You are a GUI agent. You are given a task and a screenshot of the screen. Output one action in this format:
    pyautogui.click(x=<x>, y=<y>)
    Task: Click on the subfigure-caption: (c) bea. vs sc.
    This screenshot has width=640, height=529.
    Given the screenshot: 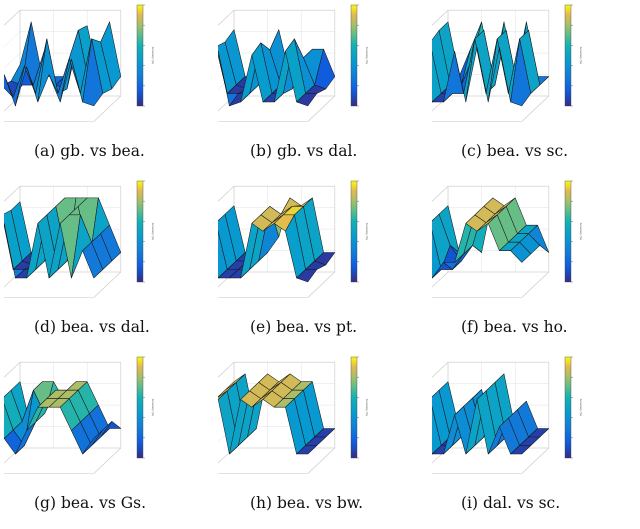 What is the action you would take?
    pyautogui.click(x=515, y=151)
    